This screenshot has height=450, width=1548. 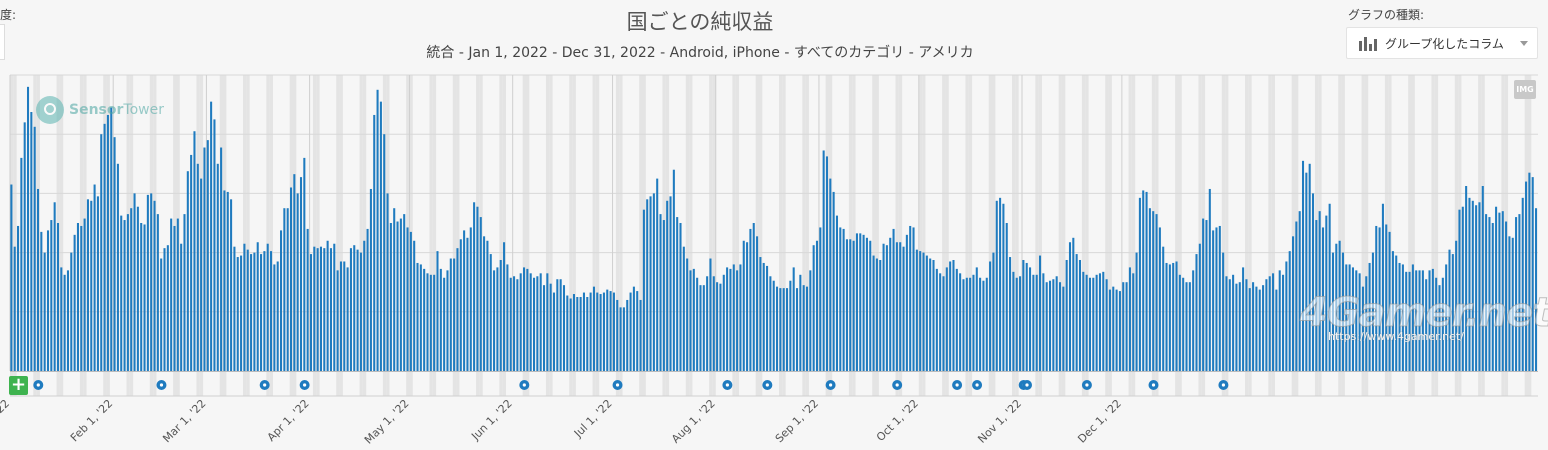 I want to click on event-marker-dot, so click(x=977, y=385).